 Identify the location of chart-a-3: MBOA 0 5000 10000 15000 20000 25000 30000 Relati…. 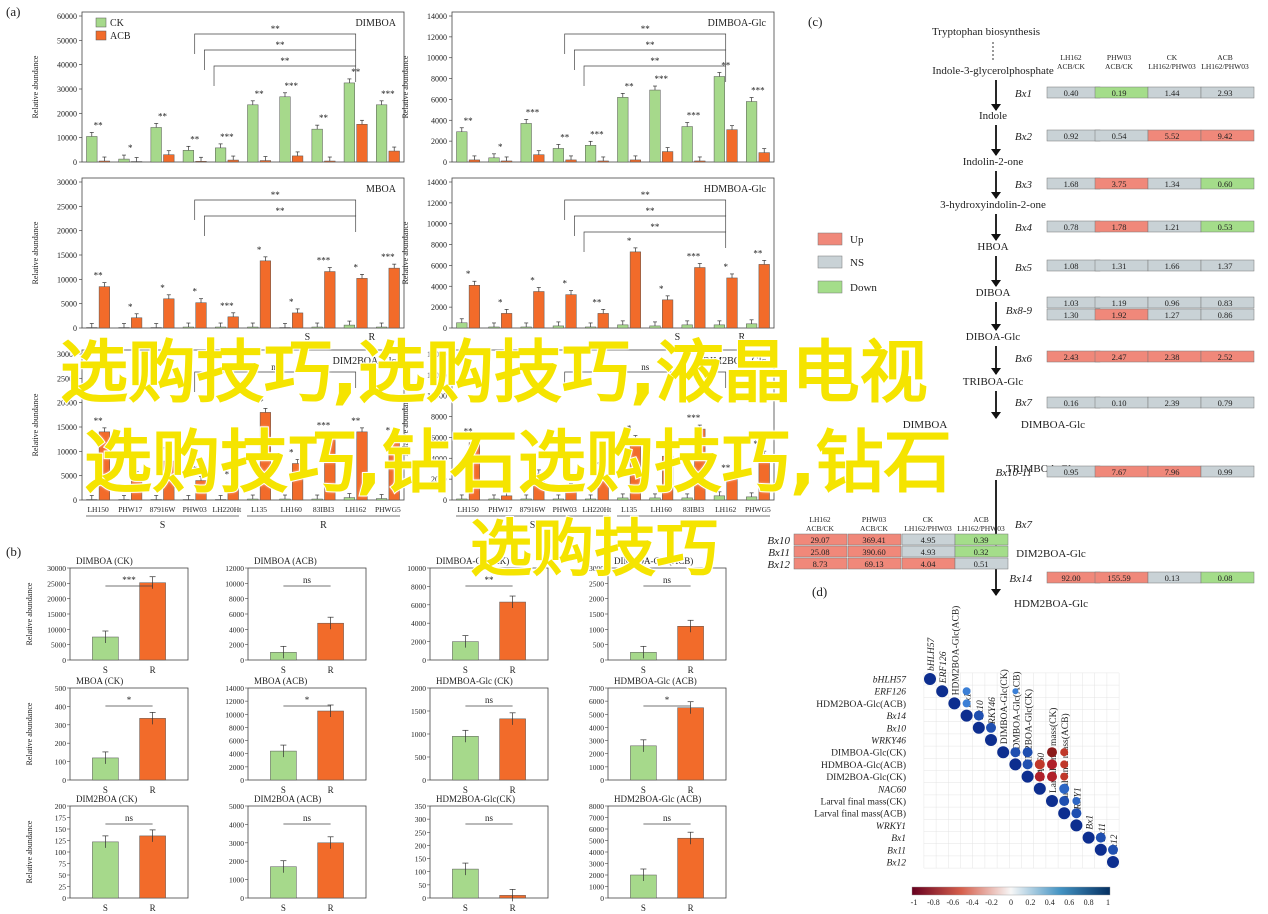
(218, 260).